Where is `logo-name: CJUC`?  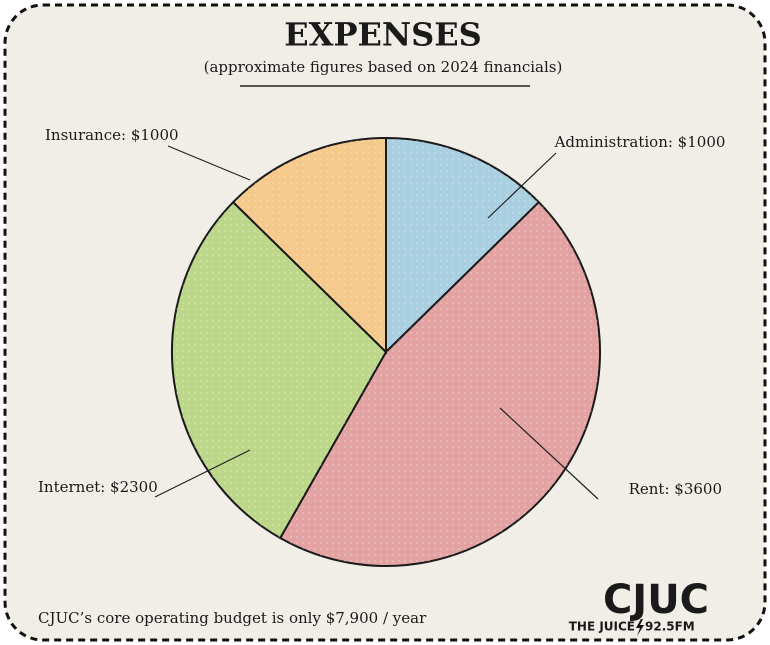 logo-name: CJUC is located at coordinates (656, 600).